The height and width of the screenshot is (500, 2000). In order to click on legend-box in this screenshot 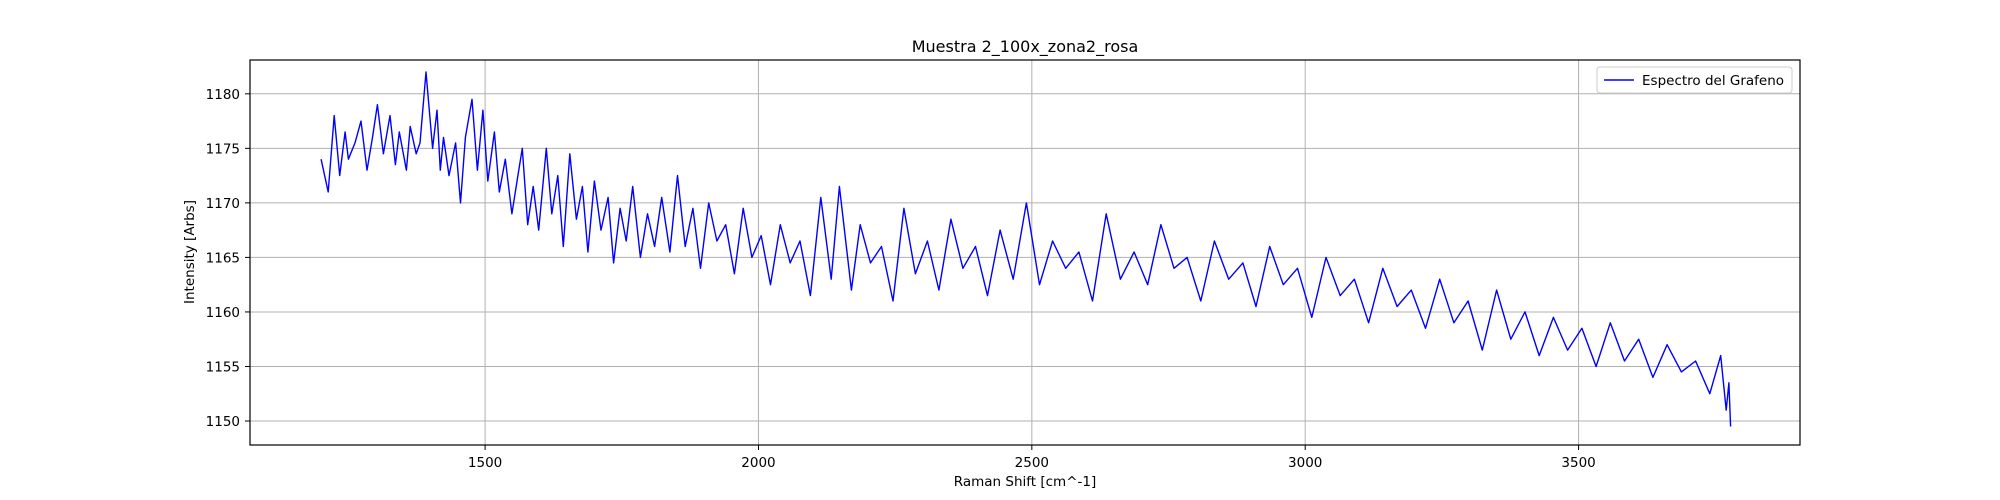, I will do `click(1694, 80)`.